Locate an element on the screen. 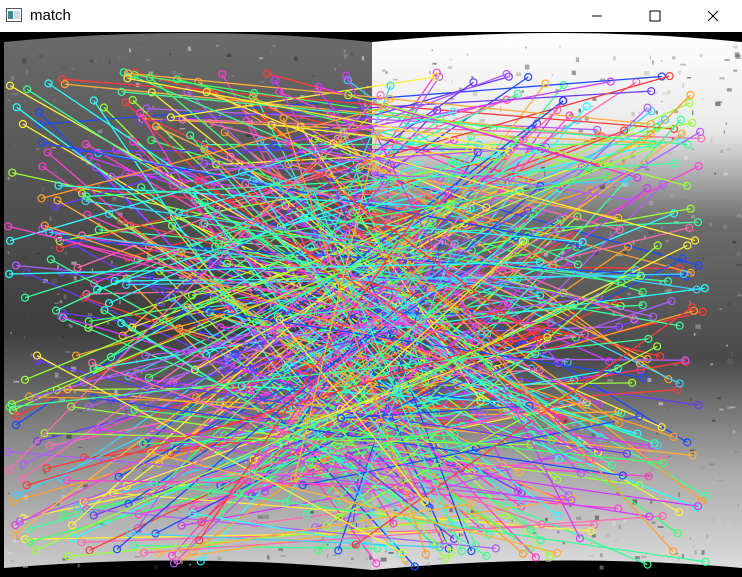  close-button is located at coordinates (713, 16).